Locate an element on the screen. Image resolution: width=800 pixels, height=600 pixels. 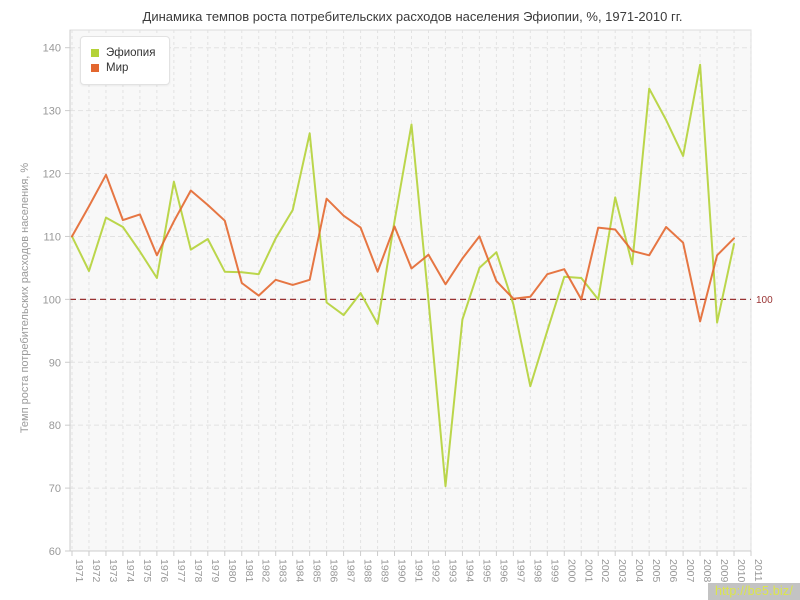
x-tick-label: 1975 is located at coordinates (147, 571).